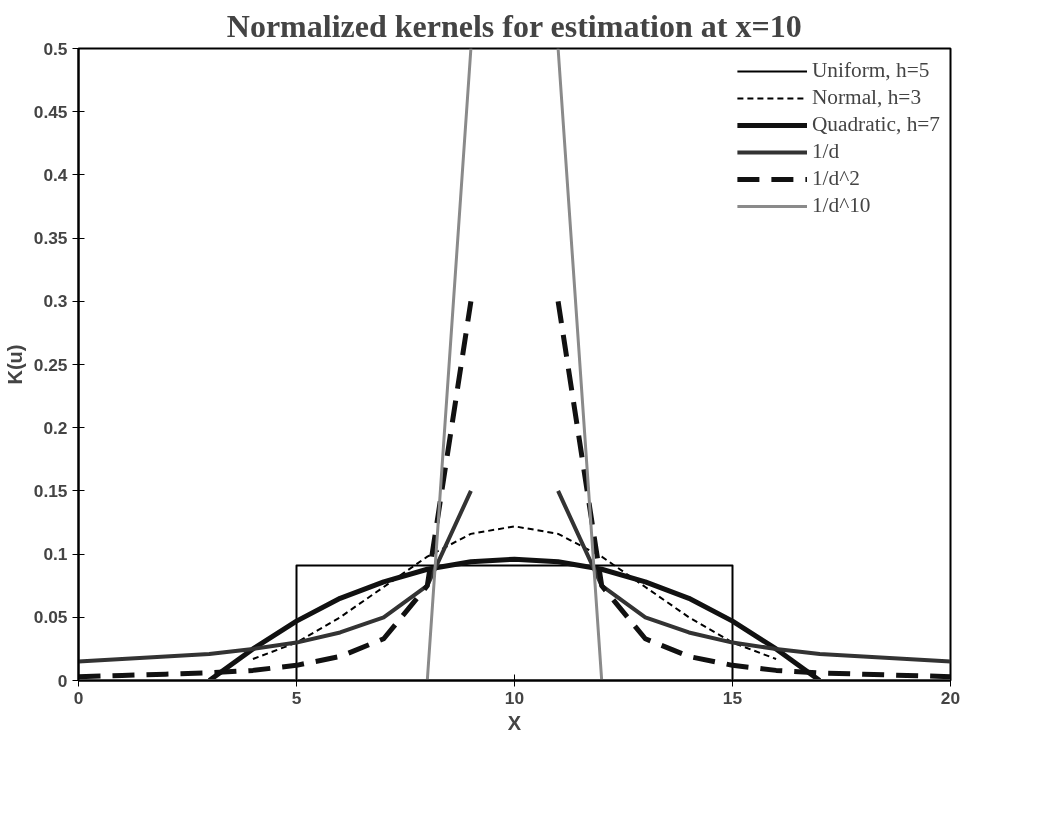  What do you see at coordinates (14, 364) in the screenshot?
I see `y-axis-title: K(u)` at bounding box center [14, 364].